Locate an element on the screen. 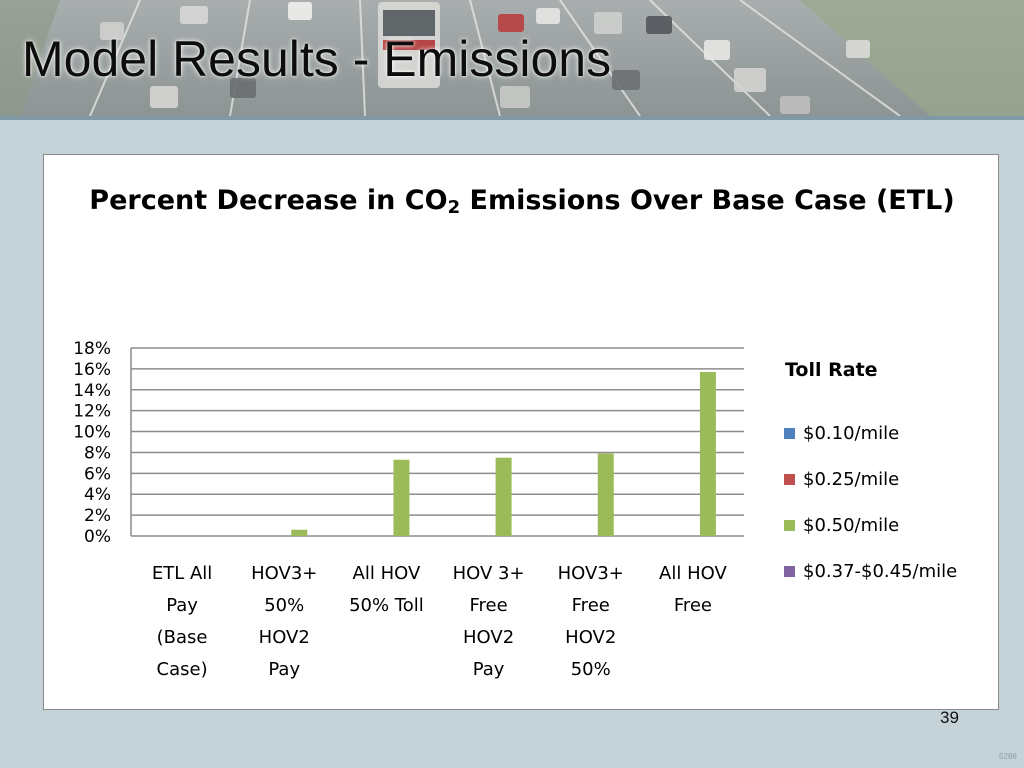  y-tick-label: 2% is located at coordinates (97, 516).